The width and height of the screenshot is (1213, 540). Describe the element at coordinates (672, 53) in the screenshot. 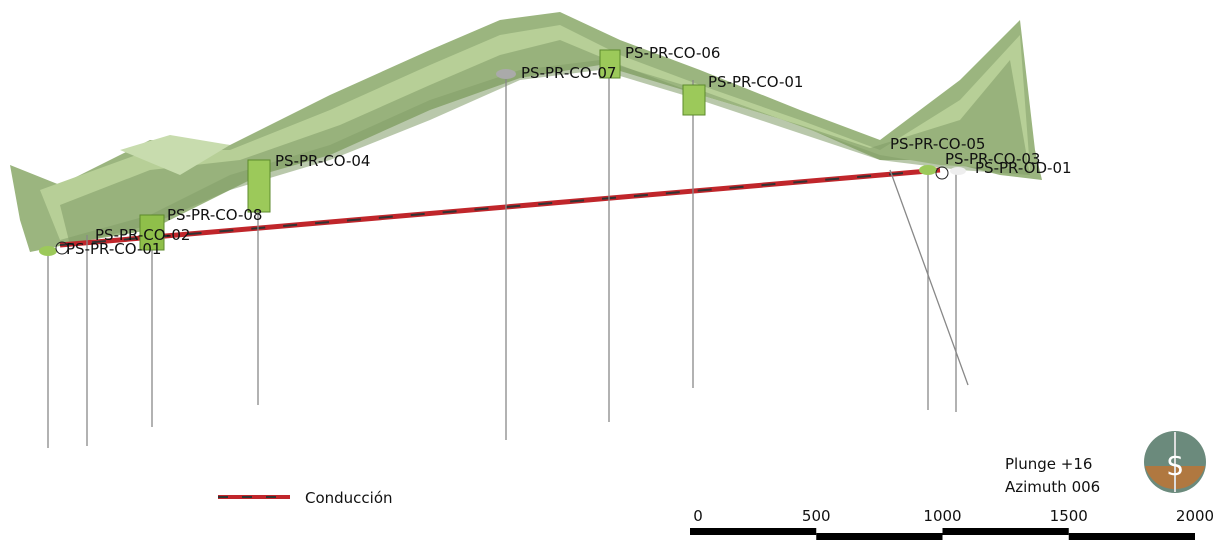

I see `borehole-label: PS-PR-CO-06` at that location.